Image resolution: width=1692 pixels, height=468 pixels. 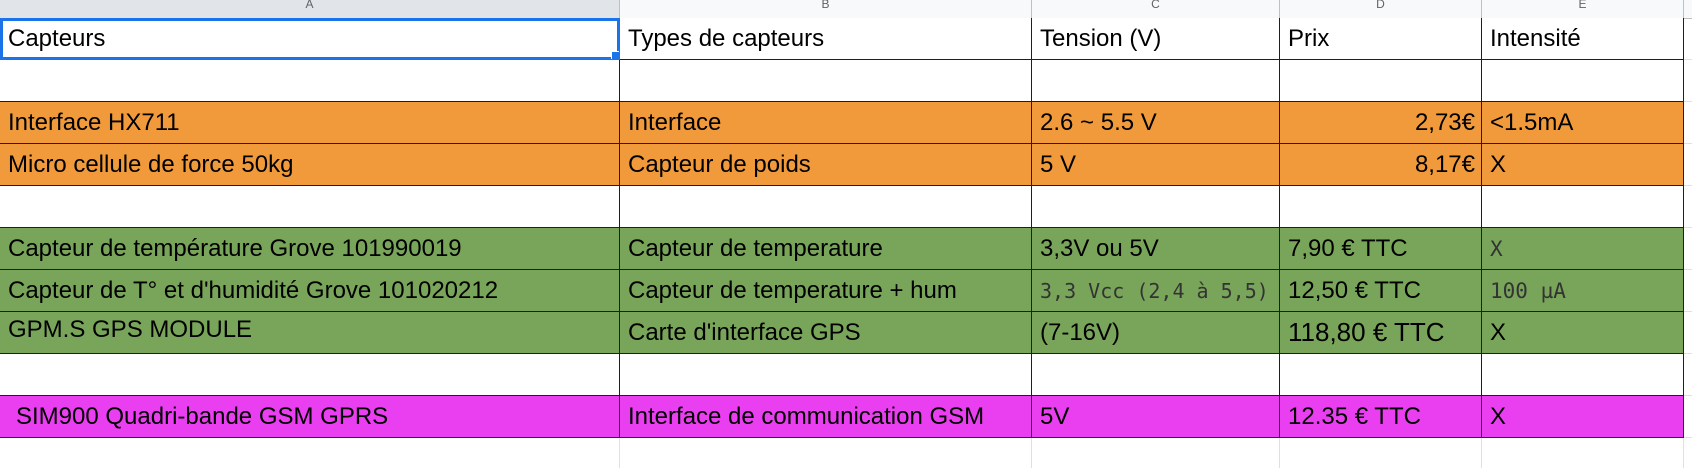 I want to click on cell-D10: 12.35 € TTC, so click(x=1381, y=417).